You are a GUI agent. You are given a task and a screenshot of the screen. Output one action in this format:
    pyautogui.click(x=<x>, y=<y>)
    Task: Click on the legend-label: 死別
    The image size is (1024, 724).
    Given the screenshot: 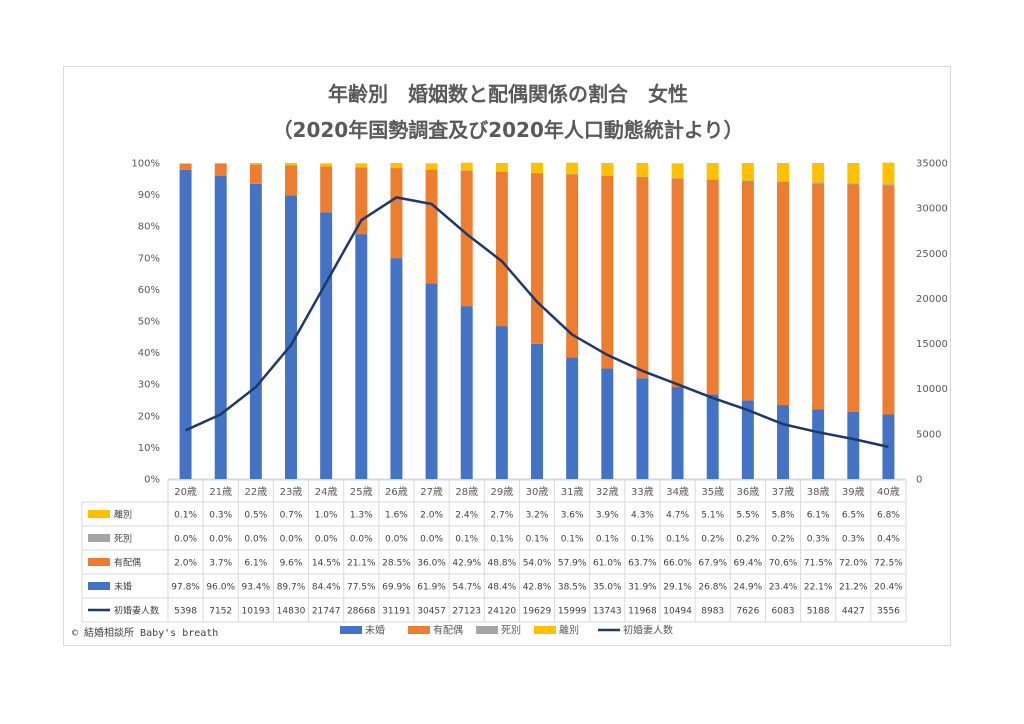 What is the action you would take?
    pyautogui.click(x=511, y=631)
    